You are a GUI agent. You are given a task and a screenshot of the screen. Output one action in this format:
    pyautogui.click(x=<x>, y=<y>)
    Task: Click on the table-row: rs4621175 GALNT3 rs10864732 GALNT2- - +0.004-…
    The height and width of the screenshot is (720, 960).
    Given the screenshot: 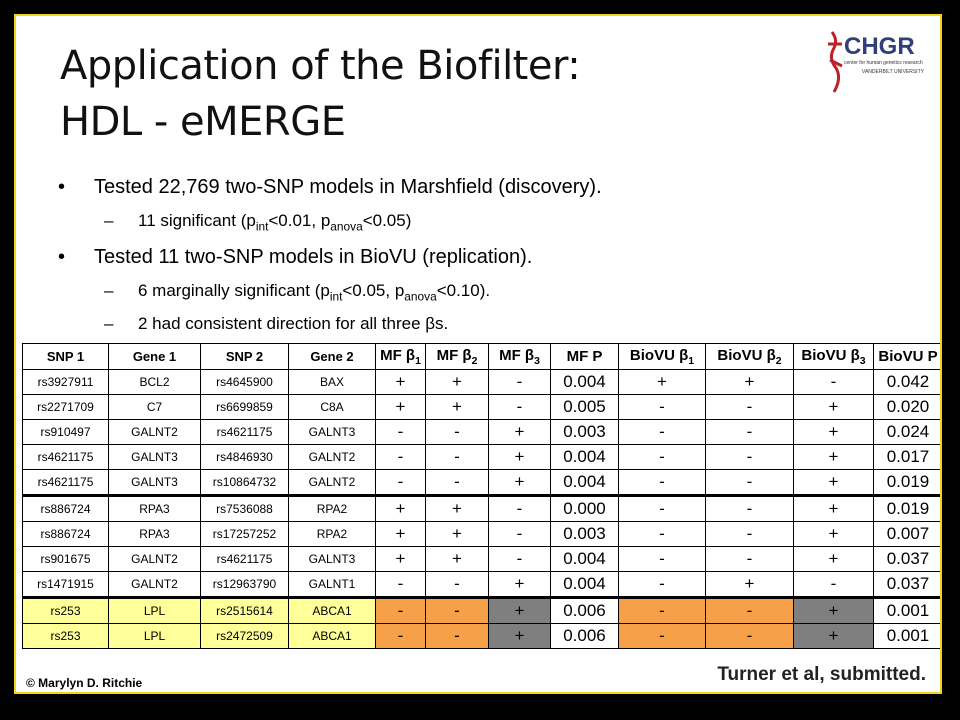 What is the action you would take?
    pyautogui.click(x=481, y=483)
    